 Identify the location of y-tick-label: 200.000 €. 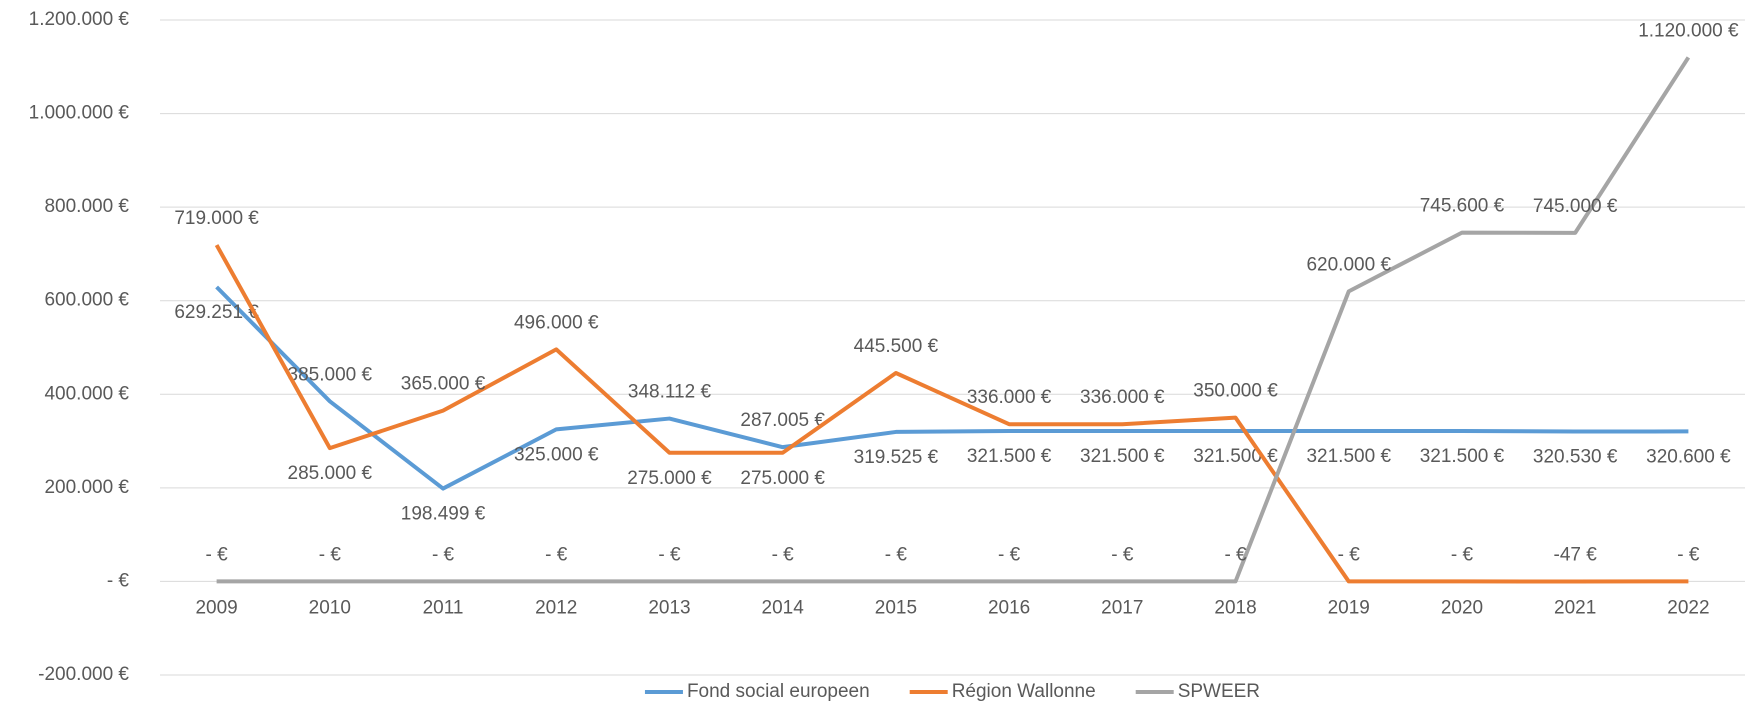
(86, 487).